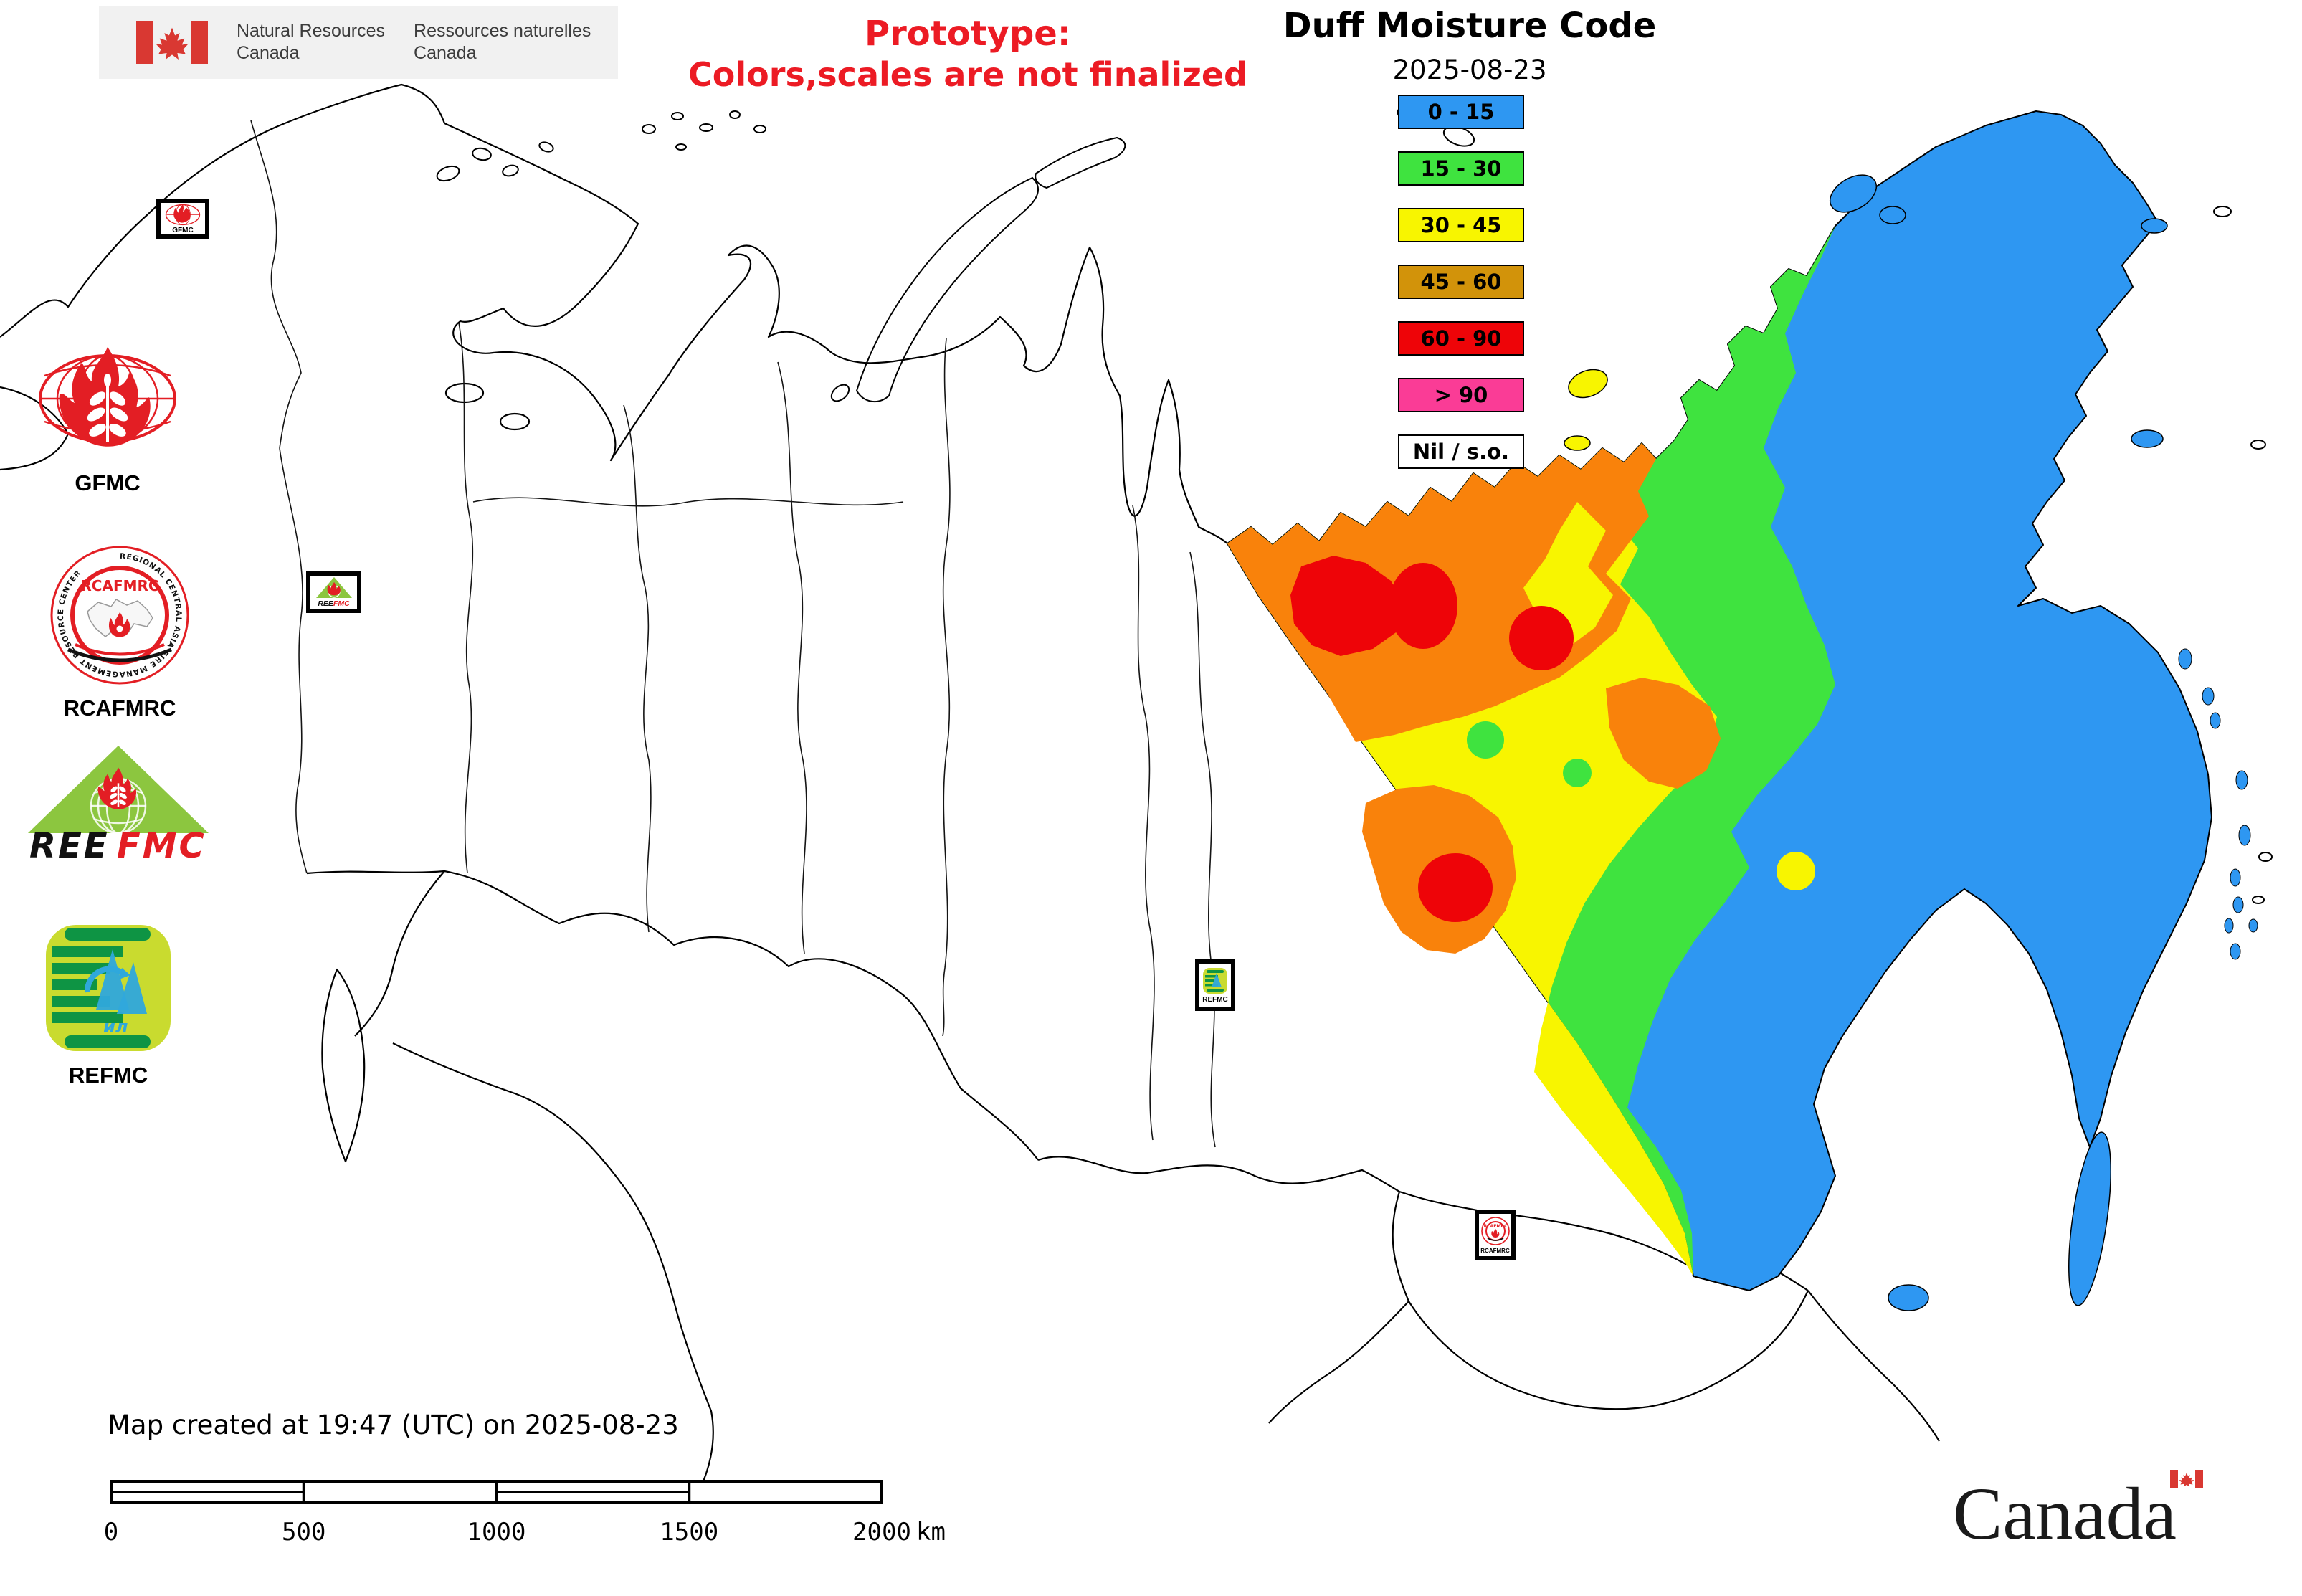 The width and height of the screenshot is (2302, 1596). I want to click on refmc-logo-icon: ил, so click(109, 988).